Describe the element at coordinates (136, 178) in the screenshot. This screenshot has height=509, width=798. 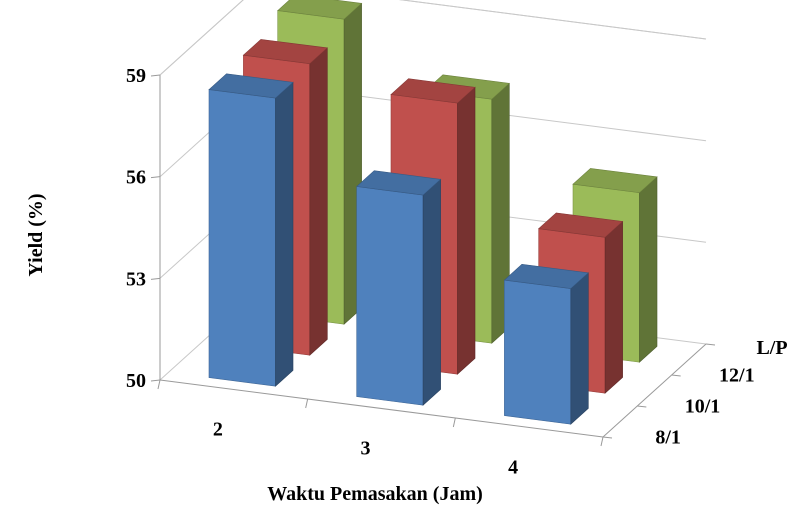
I see `y-tick-label: 56` at that location.